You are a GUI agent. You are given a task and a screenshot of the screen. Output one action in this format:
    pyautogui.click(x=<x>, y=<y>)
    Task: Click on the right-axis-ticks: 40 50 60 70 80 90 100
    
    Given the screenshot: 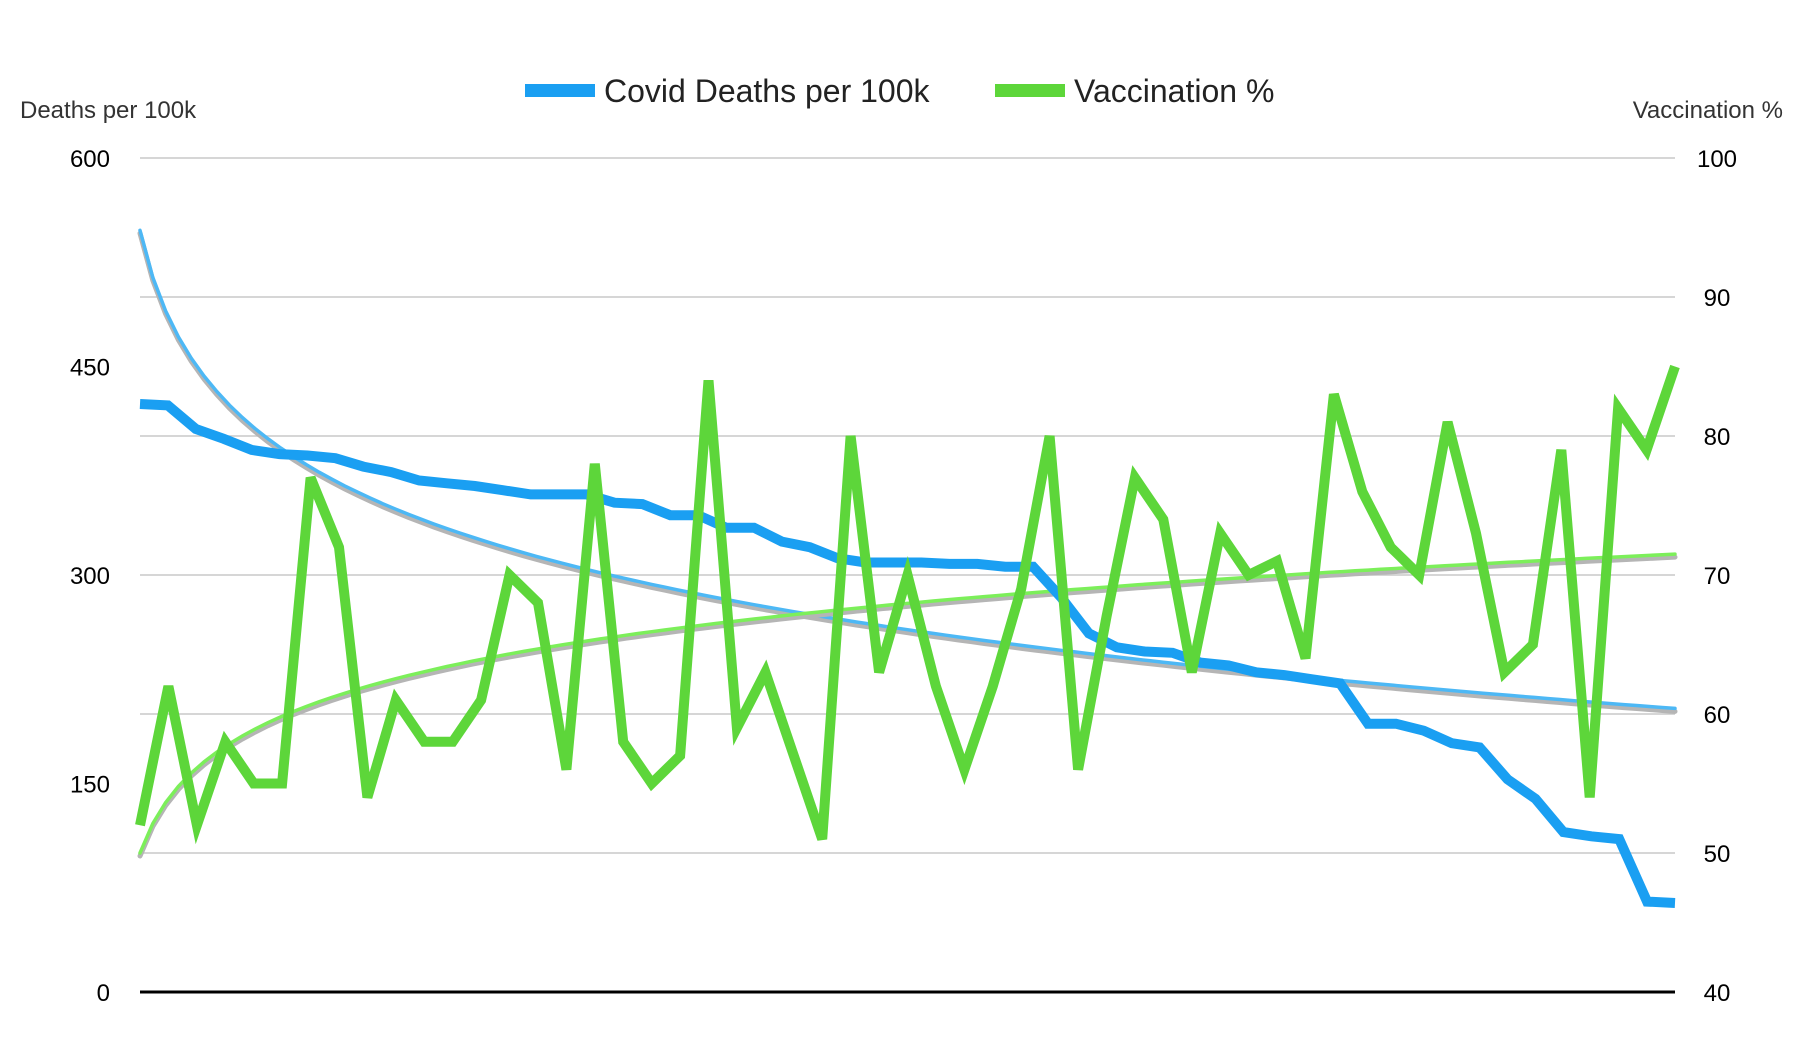 What is the action you would take?
    pyautogui.click(x=1717, y=576)
    